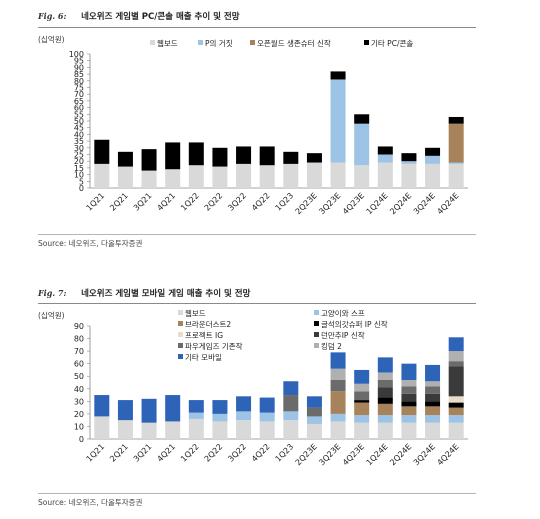 The height and width of the screenshot is (519, 540). What do you see at coordinates (79, 128) in the screenshot?
I see `y-tick-label: 45` at bounding box center [79, 128].